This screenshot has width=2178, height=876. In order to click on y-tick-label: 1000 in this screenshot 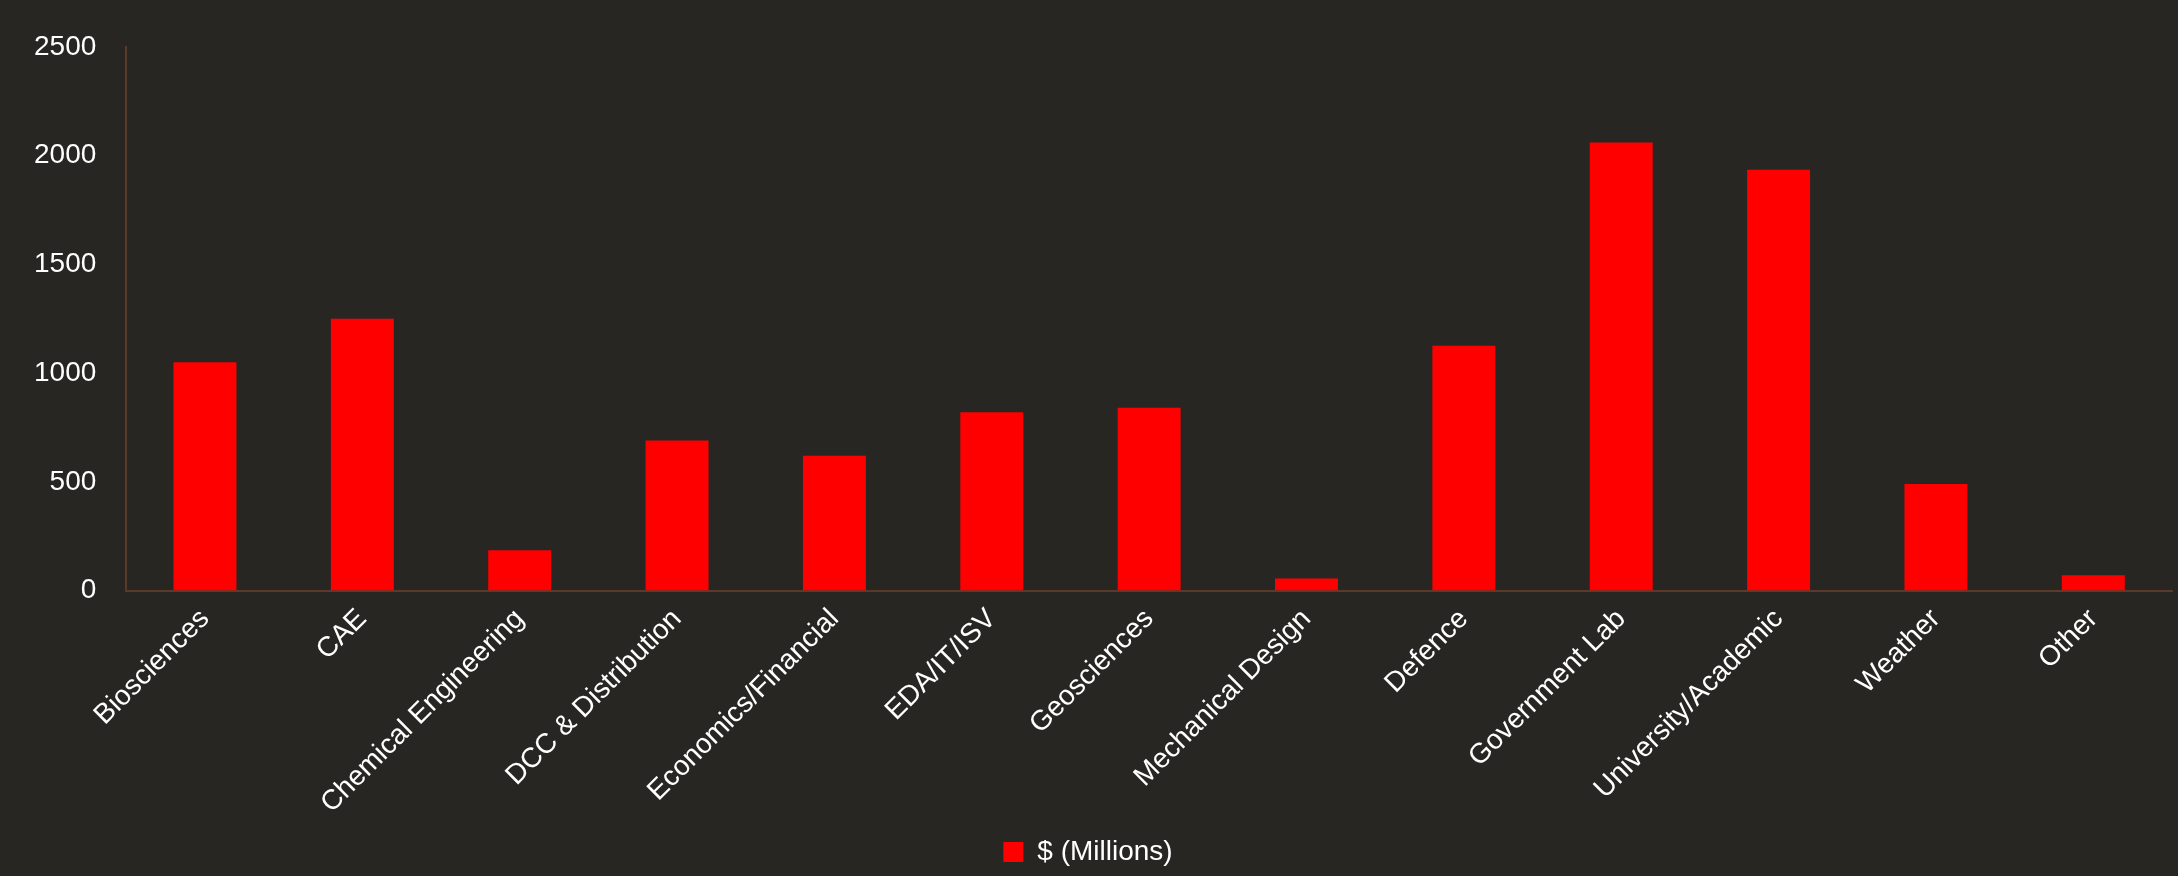, I will do `click(65, 371)`.